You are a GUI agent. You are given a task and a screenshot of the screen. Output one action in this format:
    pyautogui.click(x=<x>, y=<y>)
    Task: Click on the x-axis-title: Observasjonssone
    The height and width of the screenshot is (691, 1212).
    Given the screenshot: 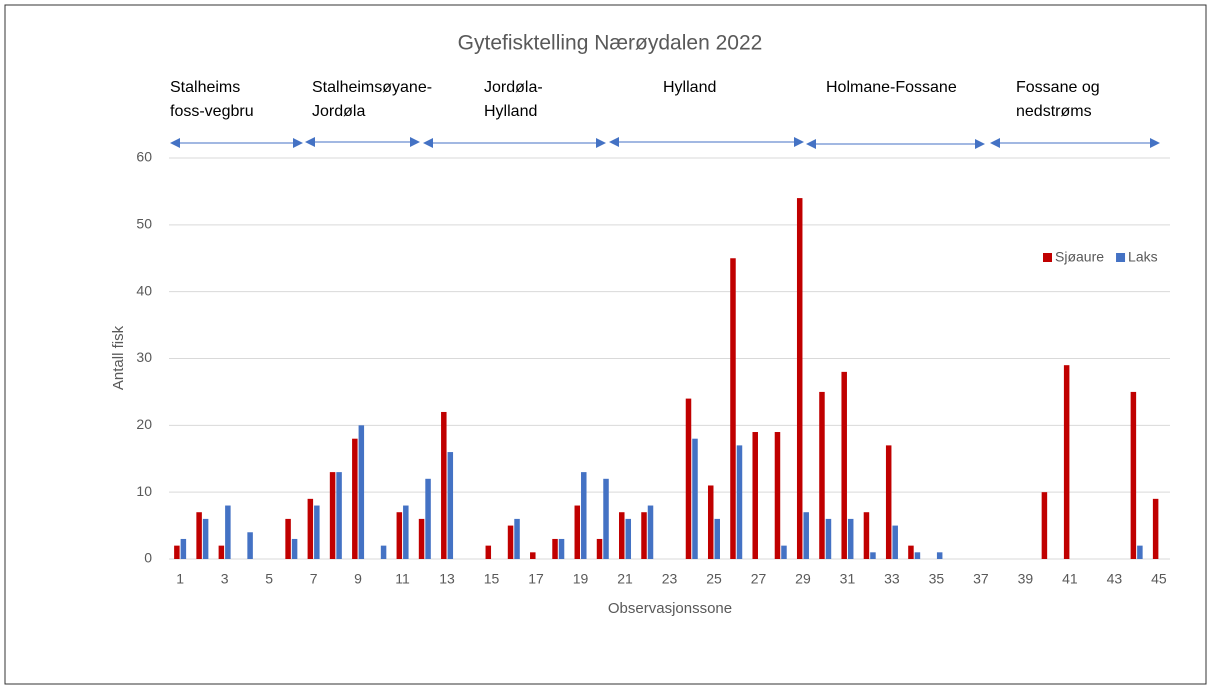 What is the action you would take?
    pyautogui.click(x=670, y=608)
    